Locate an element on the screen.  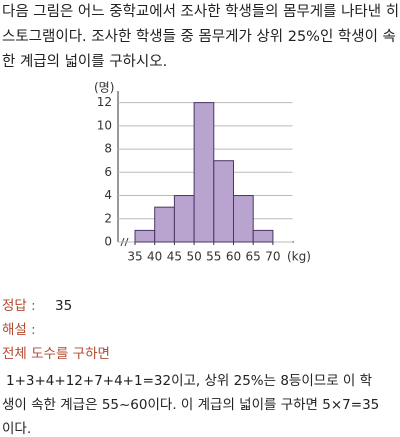
answer-value: 35 is located at coordinates (63, 306).